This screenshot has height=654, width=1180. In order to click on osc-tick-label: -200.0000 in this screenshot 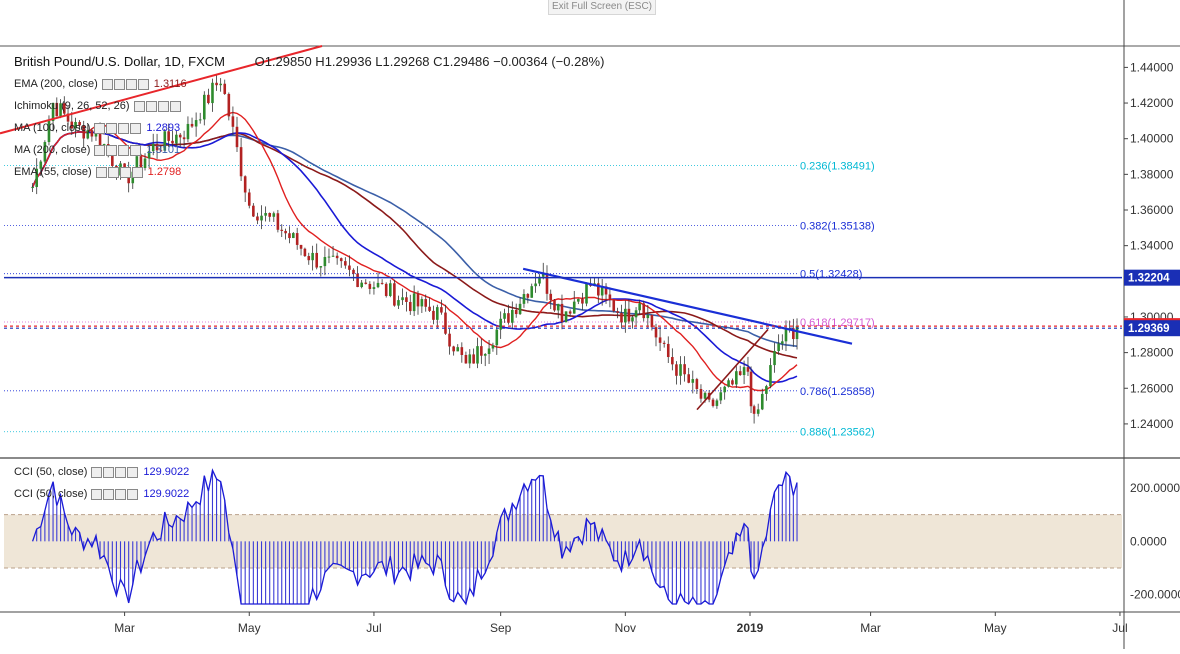, I will do `click(1155, 595)`.